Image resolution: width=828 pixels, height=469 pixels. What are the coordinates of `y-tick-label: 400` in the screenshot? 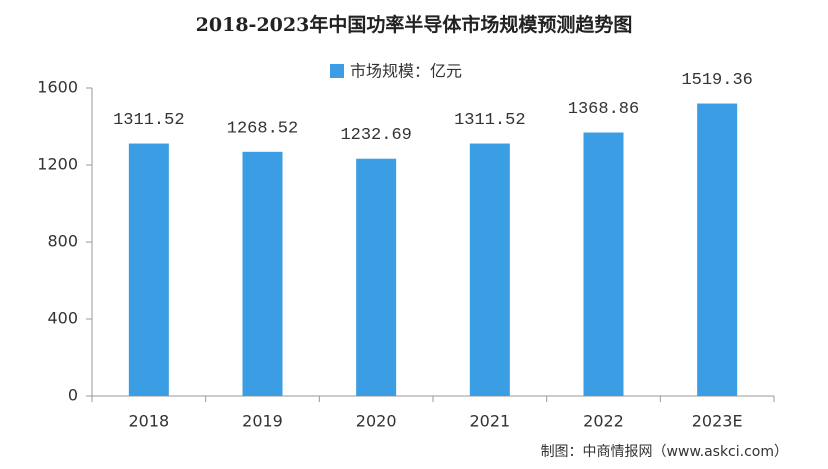 It's located at (62, 318).